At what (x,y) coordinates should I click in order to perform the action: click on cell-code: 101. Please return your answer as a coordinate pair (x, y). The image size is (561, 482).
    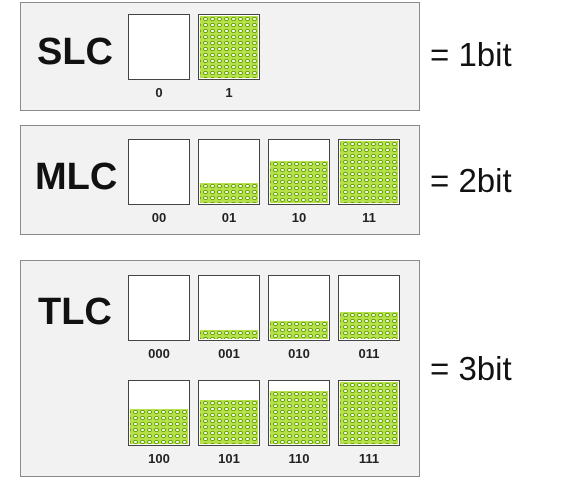
    Looking at the image, I should click on (229, 458).